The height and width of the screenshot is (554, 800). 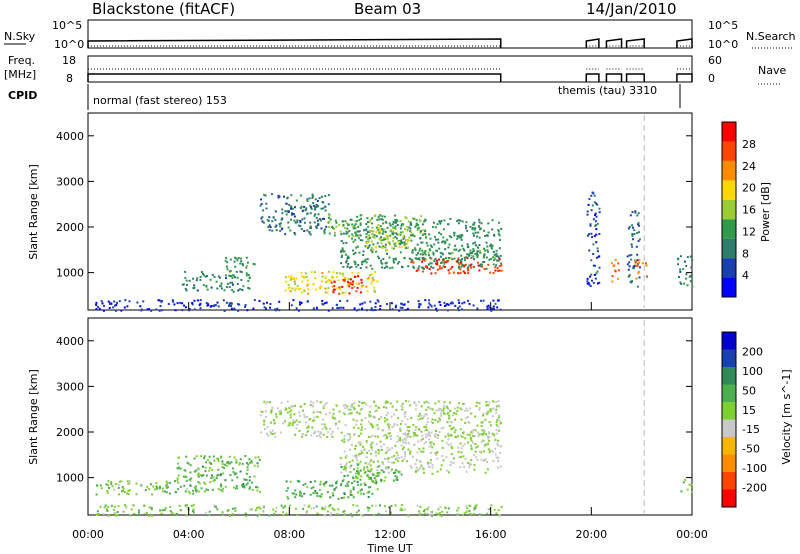 I want to click on nsearch-label: N.Search, so click(x=771, y=36).